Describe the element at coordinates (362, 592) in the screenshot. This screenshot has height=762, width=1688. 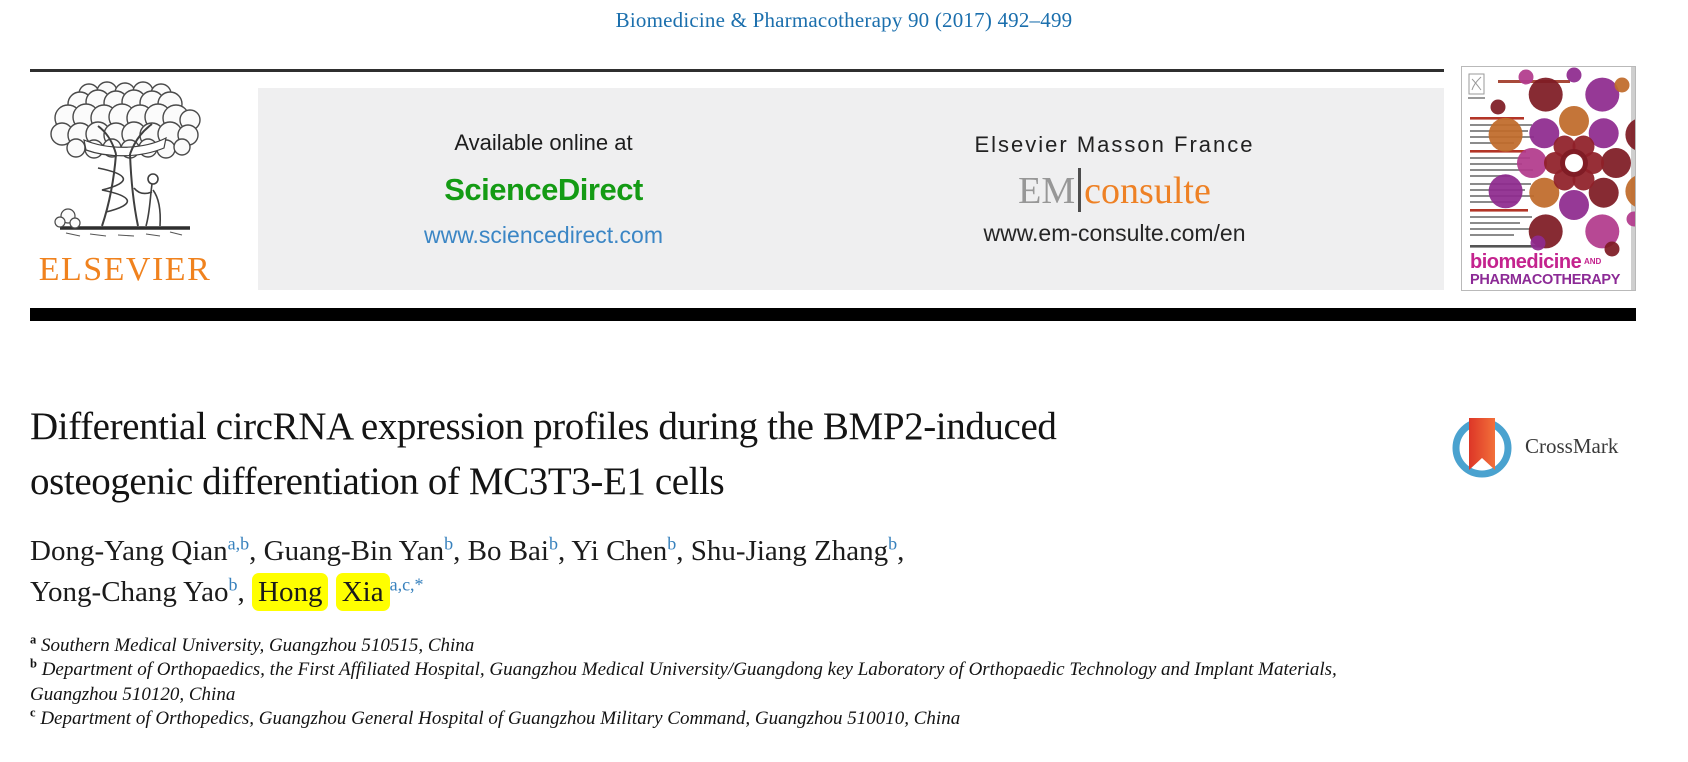
I see `highlighted-author-name: Xia` at that location.